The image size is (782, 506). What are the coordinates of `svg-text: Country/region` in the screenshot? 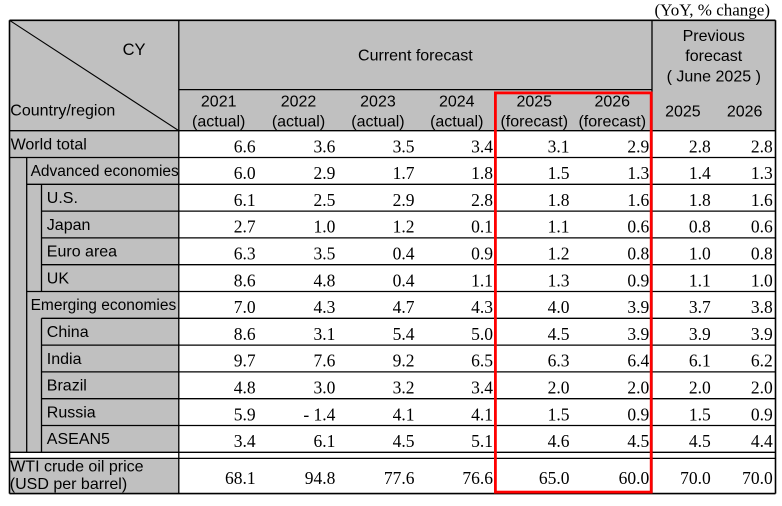 It's located at (62, 110).